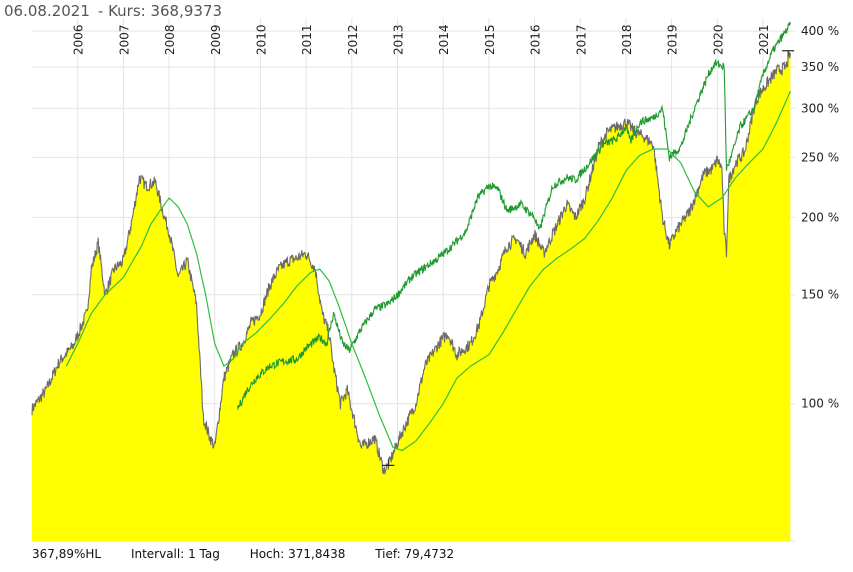  I want to click on y-tick-label: 100 %, so click(820, 404).